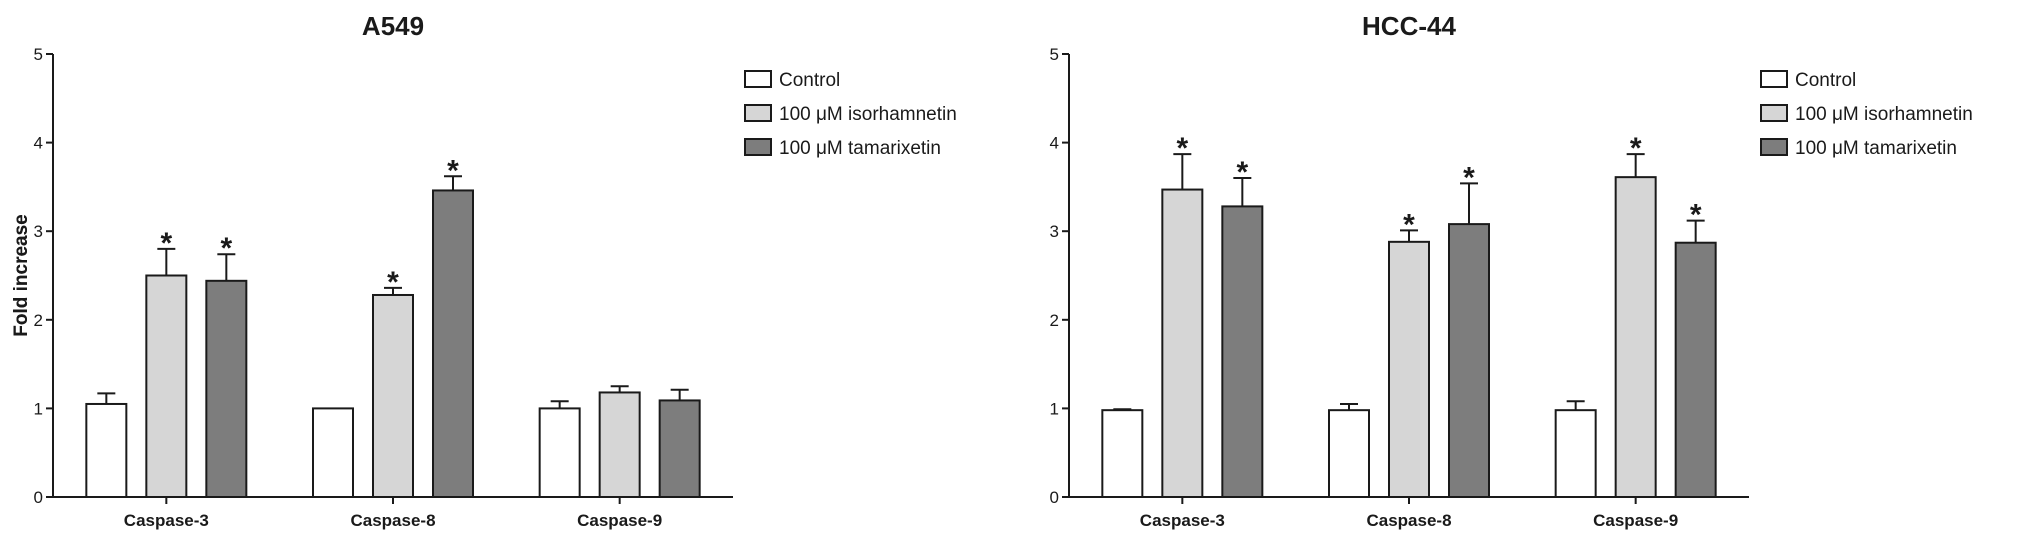 The width and height of the screenshot is (2031, 546). I want to click on y-axis-label: Fold increase, so click(21, 275).